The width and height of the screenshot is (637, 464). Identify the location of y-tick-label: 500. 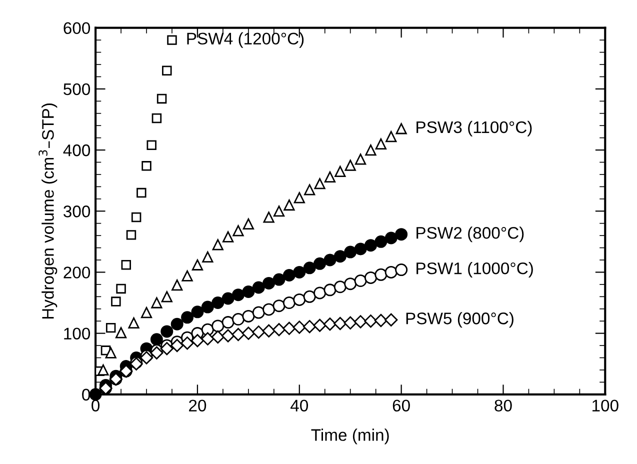
(77, 89).